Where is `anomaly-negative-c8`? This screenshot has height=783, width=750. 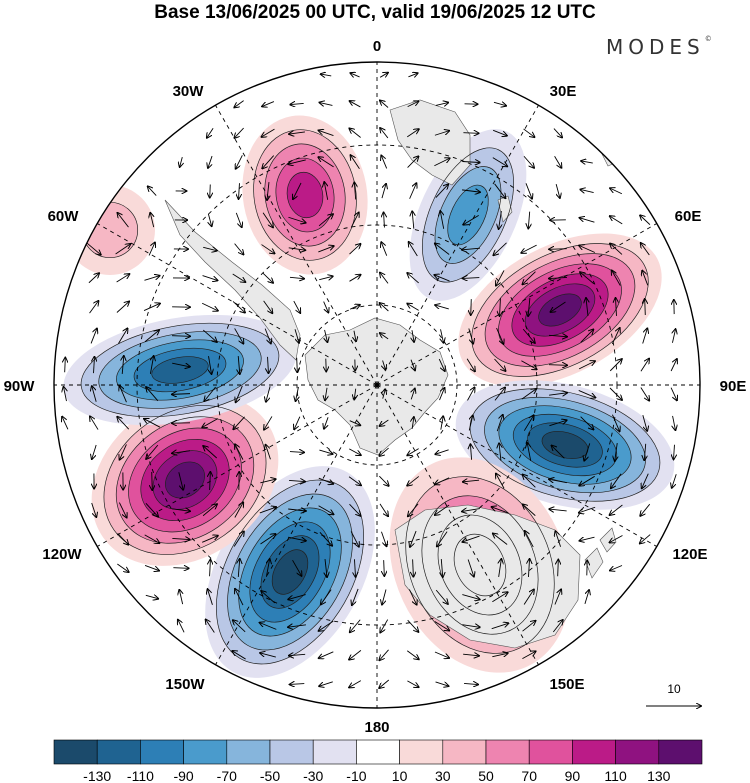
anomaly-negative-c8 is located at coordinates (180, 370).